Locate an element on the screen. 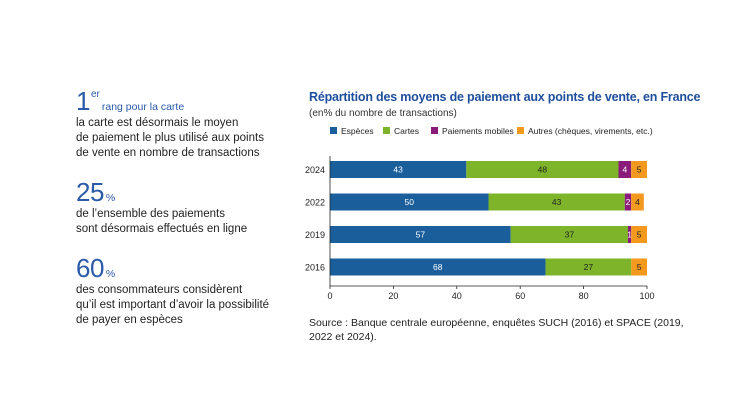 The image size is (730, 410). key-figure-unit: rang pour la carte is located at coordinates (143, 107).